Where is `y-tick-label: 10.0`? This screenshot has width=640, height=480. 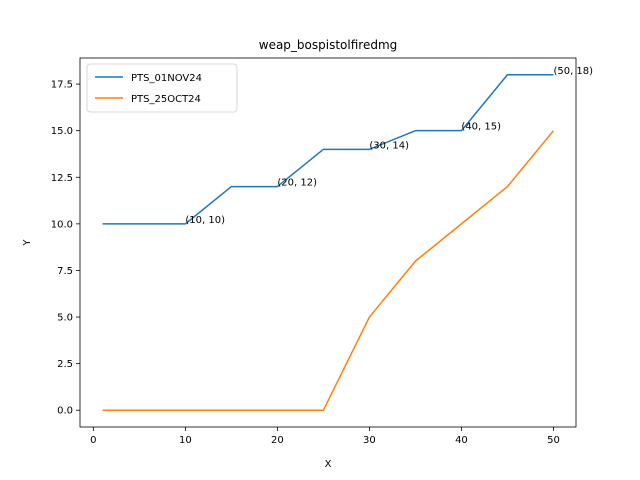
y-tick-label: 10.0 is located at coordinates (62, 224).